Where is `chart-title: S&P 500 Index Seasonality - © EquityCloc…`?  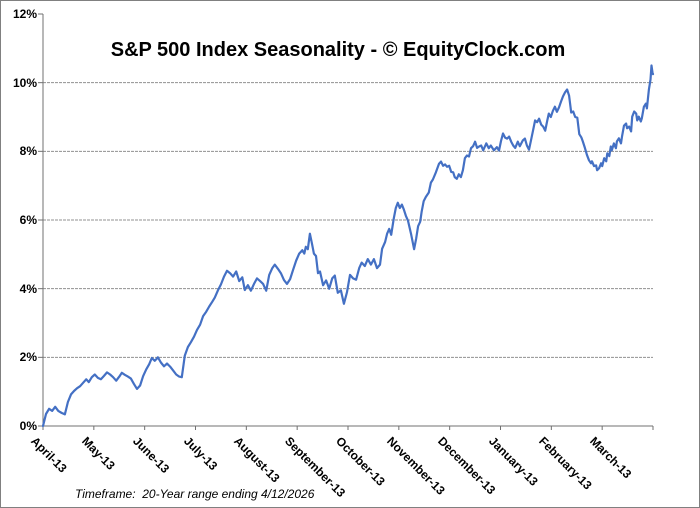 chart-title: S&P 500 Index Seasonality - © EquityCloc… is located at coordinates (338, 50).